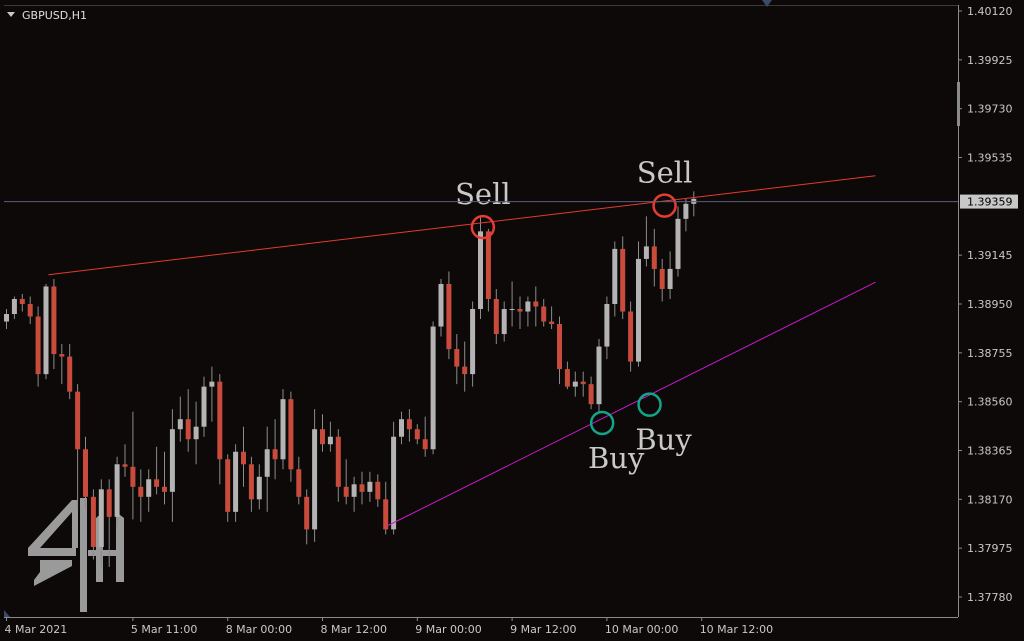 The width and height of the screenshot is (1024, 641). Describe the element at coordinates (649, 404) in the screenshot. I see `buy-signal-circle` at that location.